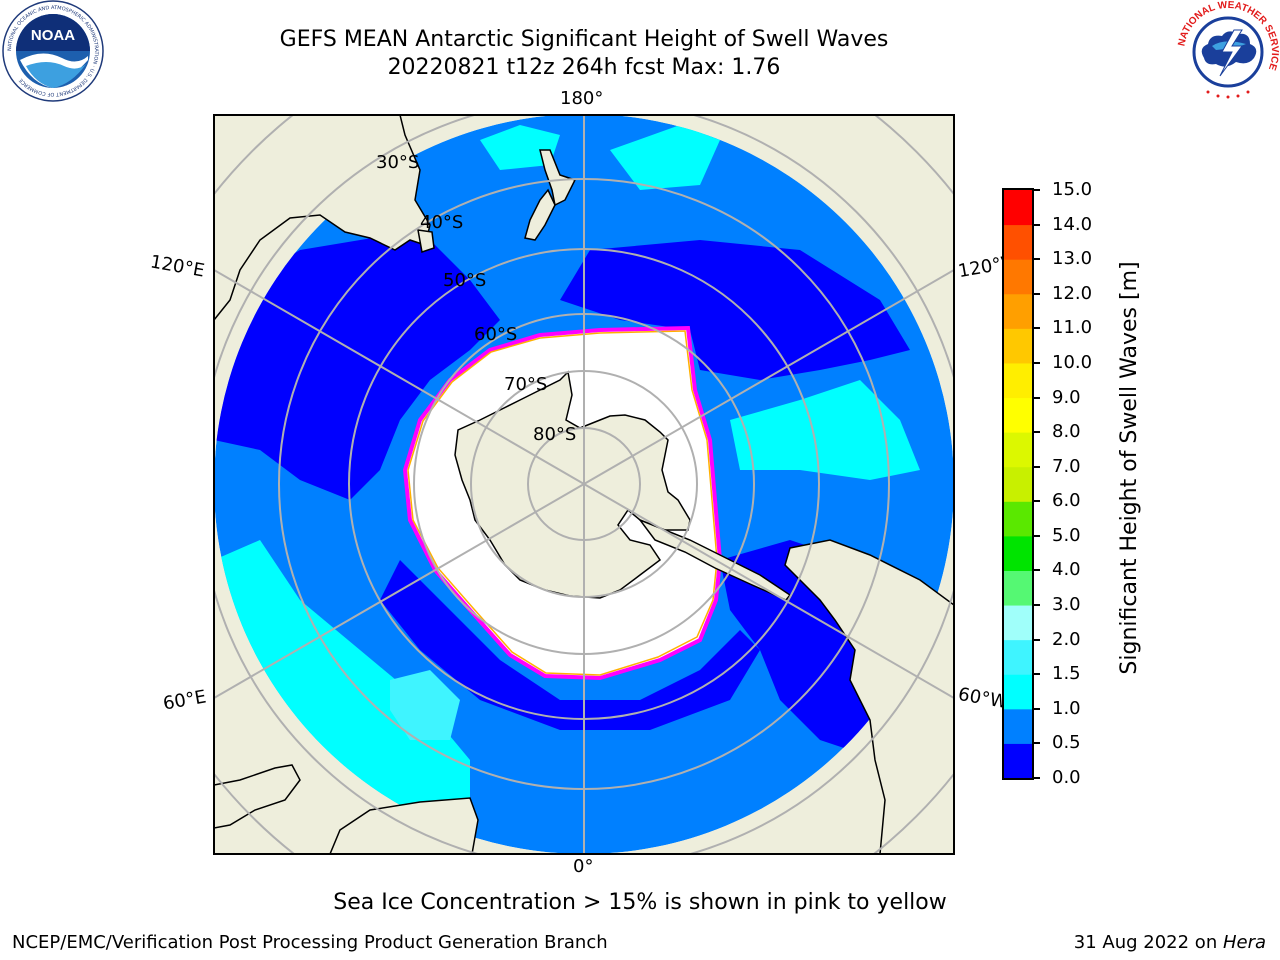 The width and height of the screenshot is (1280, 960). I want to click on ocean-swell-1.0-1.5-north-pacific, so click(665, 157).